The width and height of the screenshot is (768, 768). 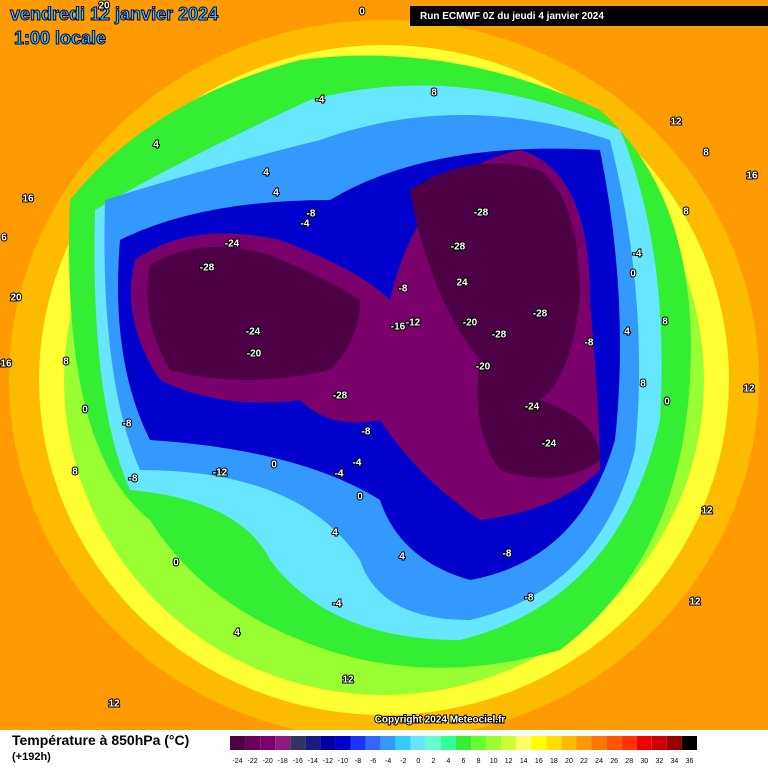 I want to click on colorbar-label: 10, so click(x=494, y=761).